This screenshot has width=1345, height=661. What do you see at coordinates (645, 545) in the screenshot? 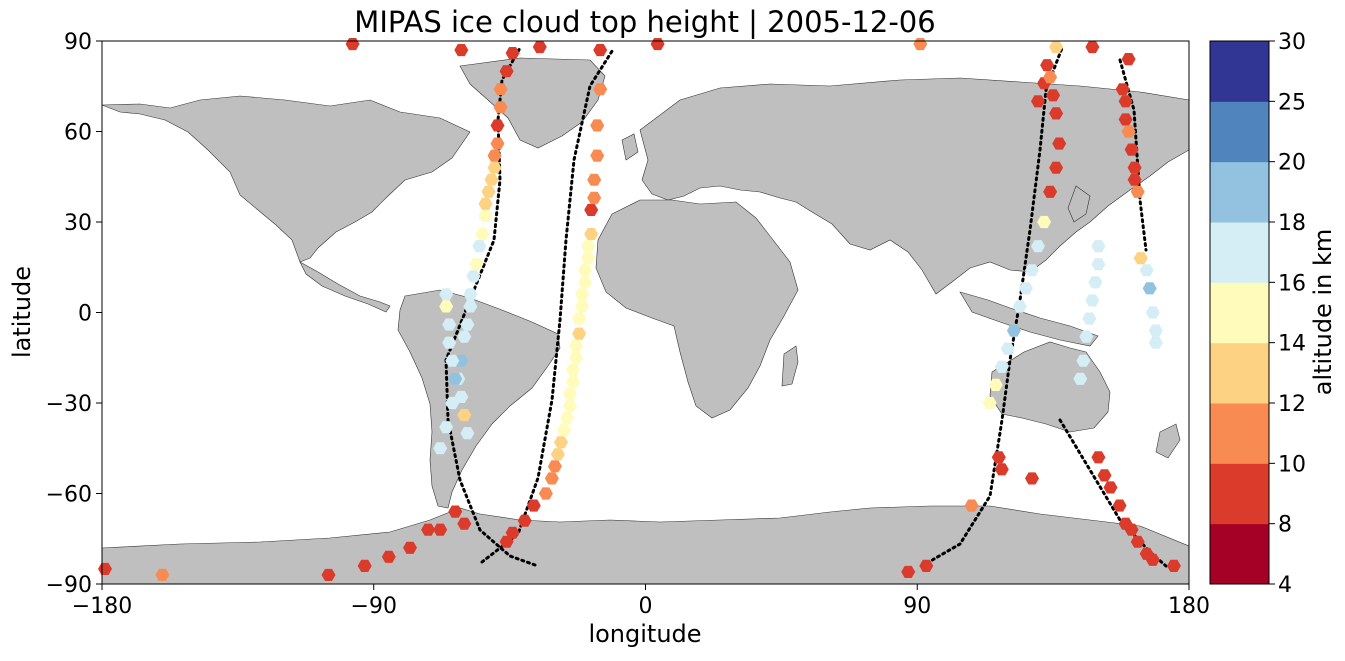
I see `land-antarctica` at bounding box center [645, 545].